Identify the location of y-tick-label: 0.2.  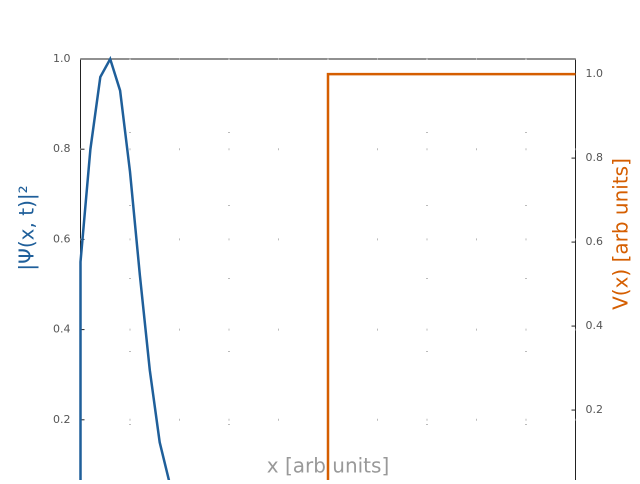
(62, 419).